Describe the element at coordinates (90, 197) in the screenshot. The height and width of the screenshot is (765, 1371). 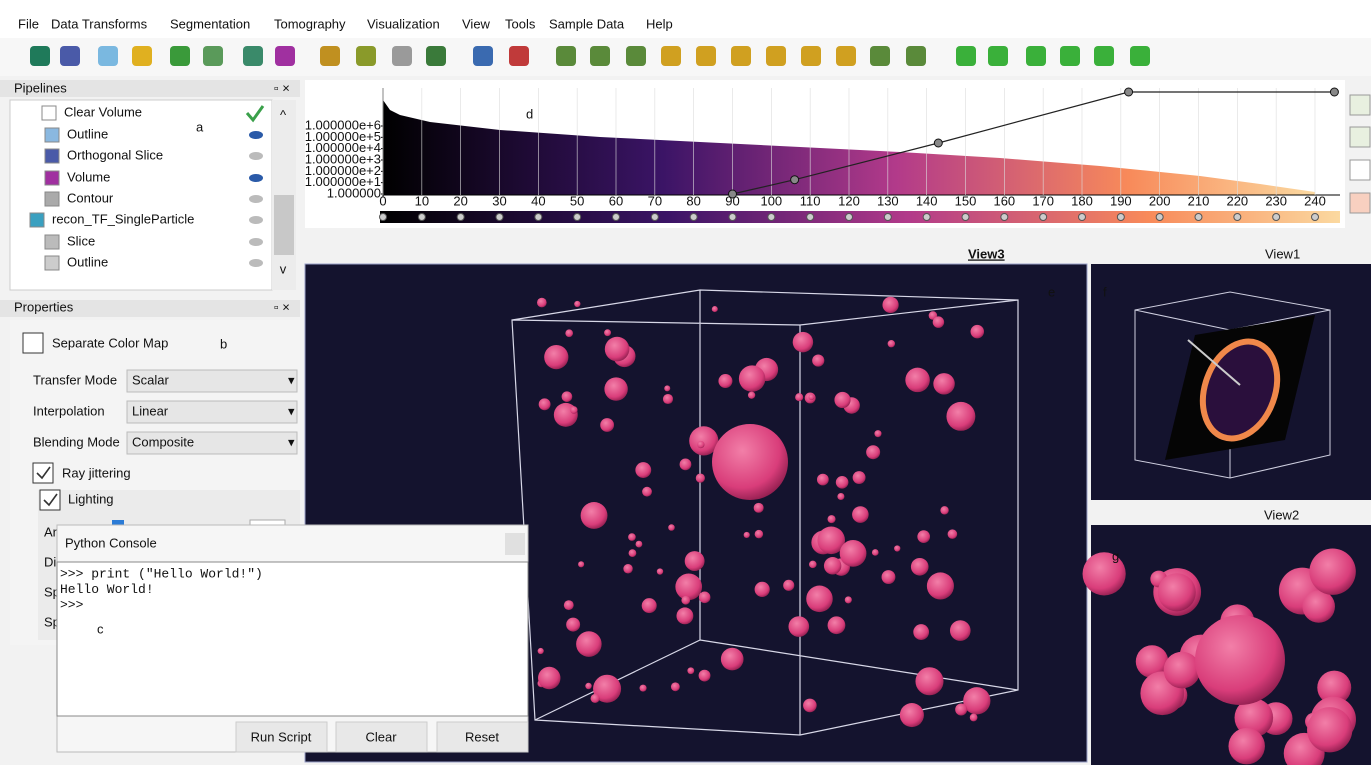
I see `pipeline-item: Contour` at that location.